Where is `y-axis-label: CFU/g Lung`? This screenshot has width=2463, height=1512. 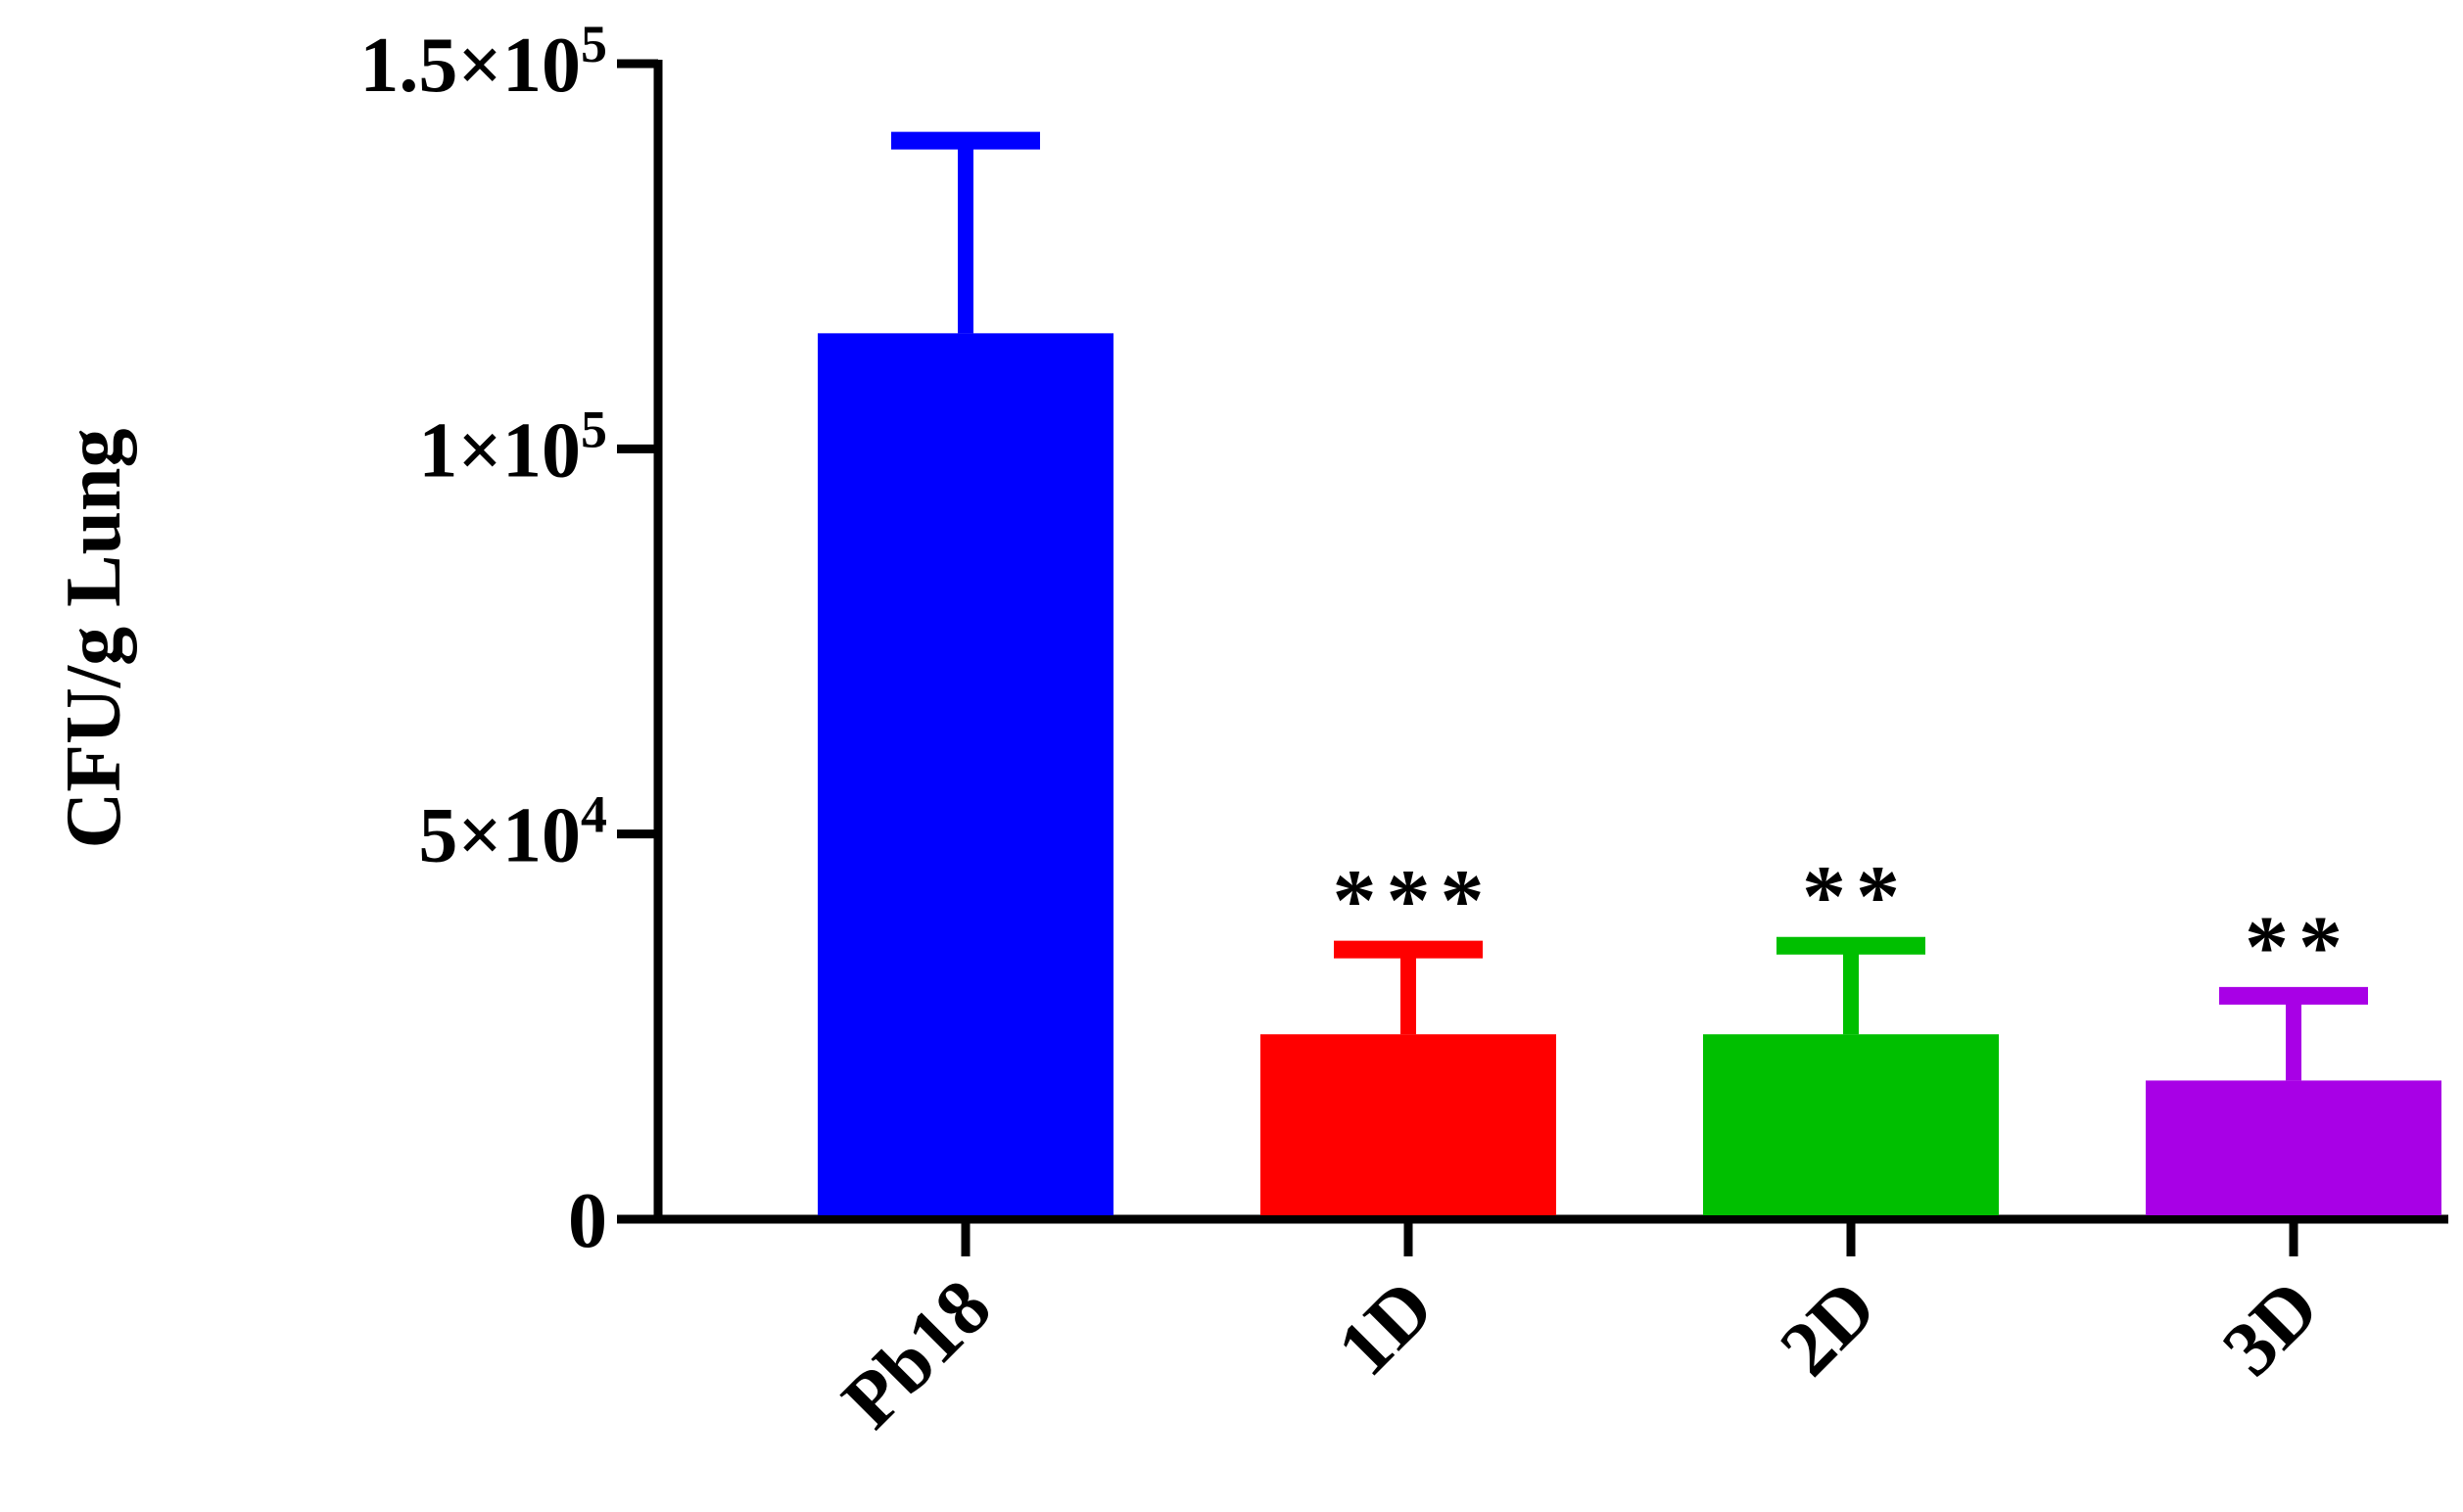
y-axis-label: CFU/g Lung is located at coordinates (94, 639).